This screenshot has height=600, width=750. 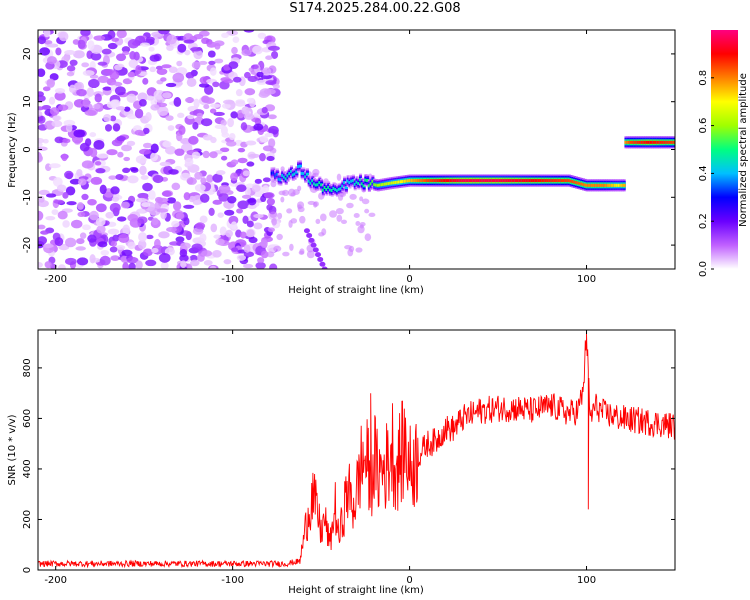 What do you see at coordinates (703, 78) in the screenshot?
I see `colorbar-tick-label: 0.8` at bounding box center [703, 78].